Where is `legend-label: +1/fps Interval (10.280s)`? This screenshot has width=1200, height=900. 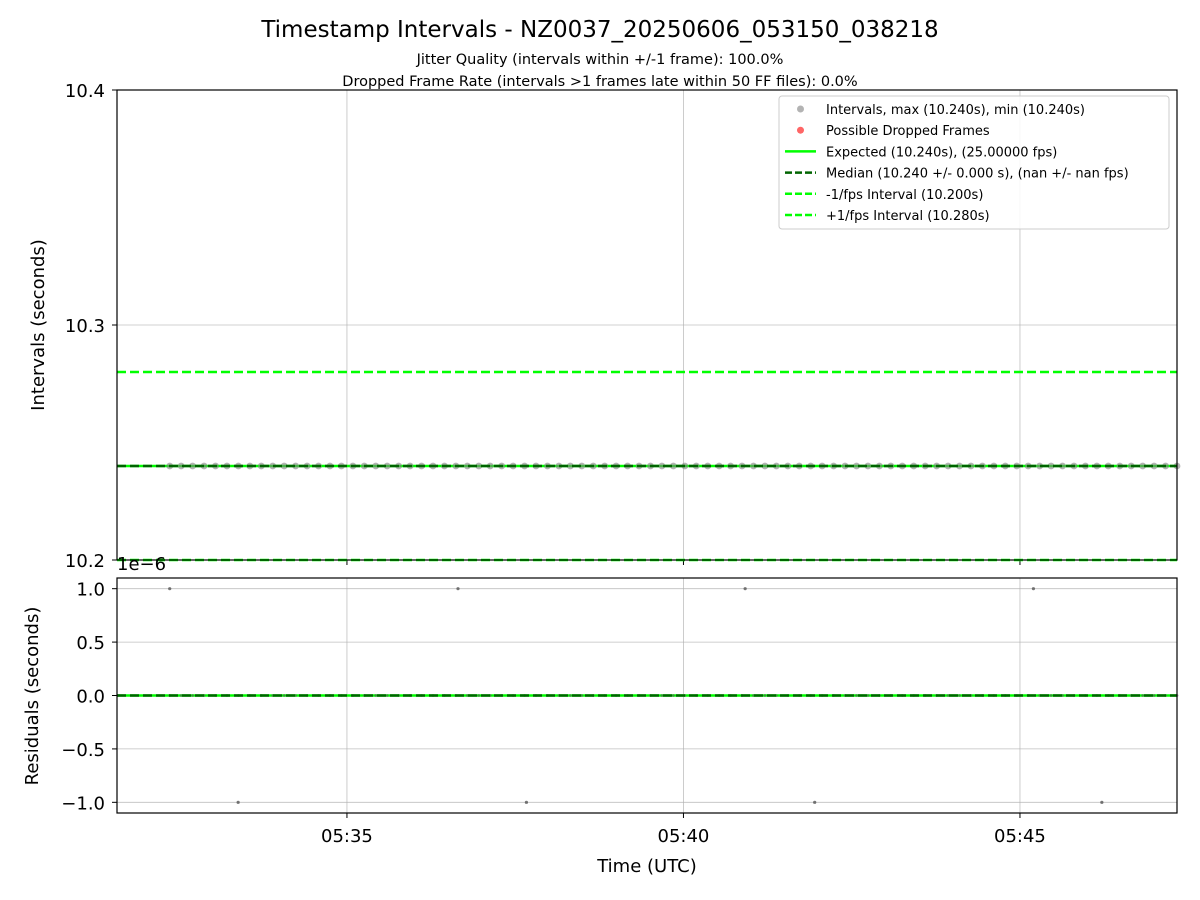 legend-label: +1/fps Interval (10.280s) is located at coordinates (908, 216).